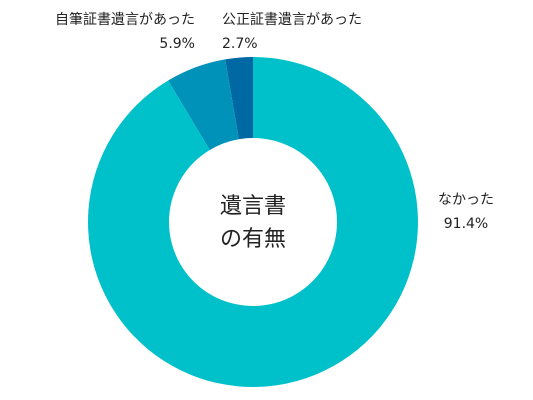  What do you see at coordinates (253, 206) in the screenshot?
I see `center-label: 遺言書` at bounding box center [253, 206].